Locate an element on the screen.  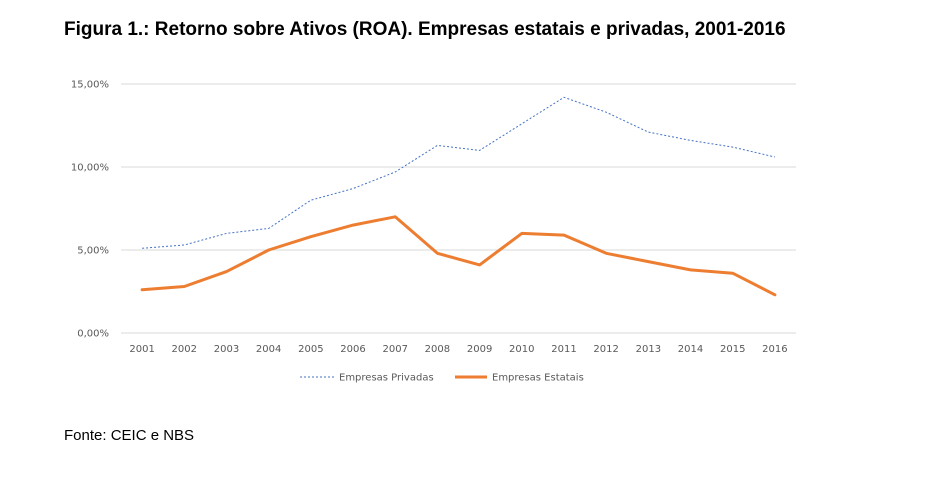
x-tick-label: 2001 is located at coordinates (141, 349).